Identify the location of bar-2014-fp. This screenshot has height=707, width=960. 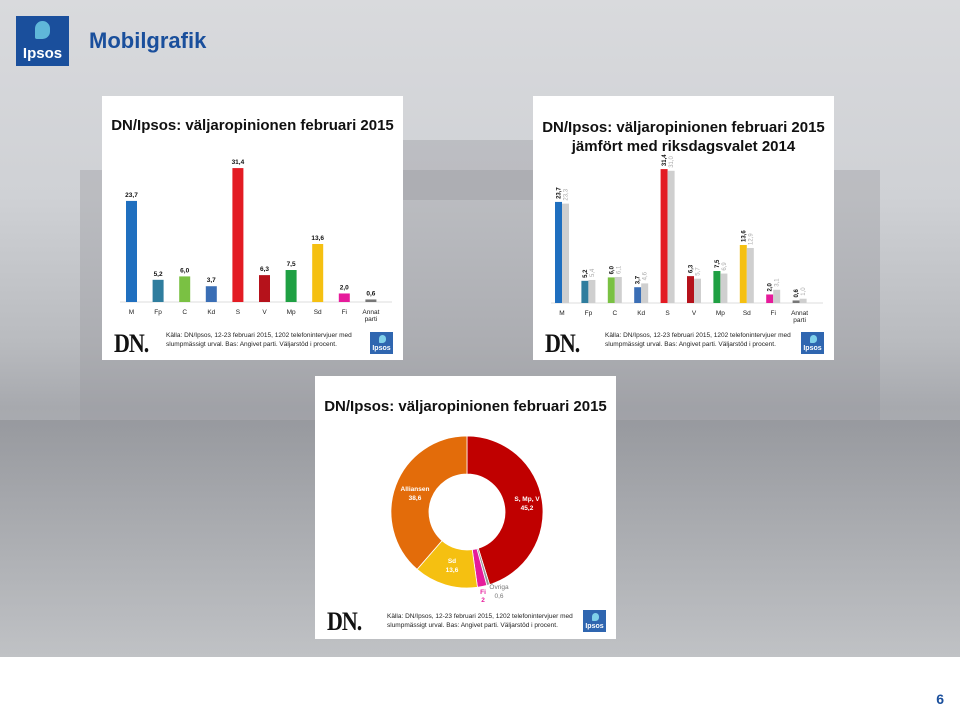
(592, 291).